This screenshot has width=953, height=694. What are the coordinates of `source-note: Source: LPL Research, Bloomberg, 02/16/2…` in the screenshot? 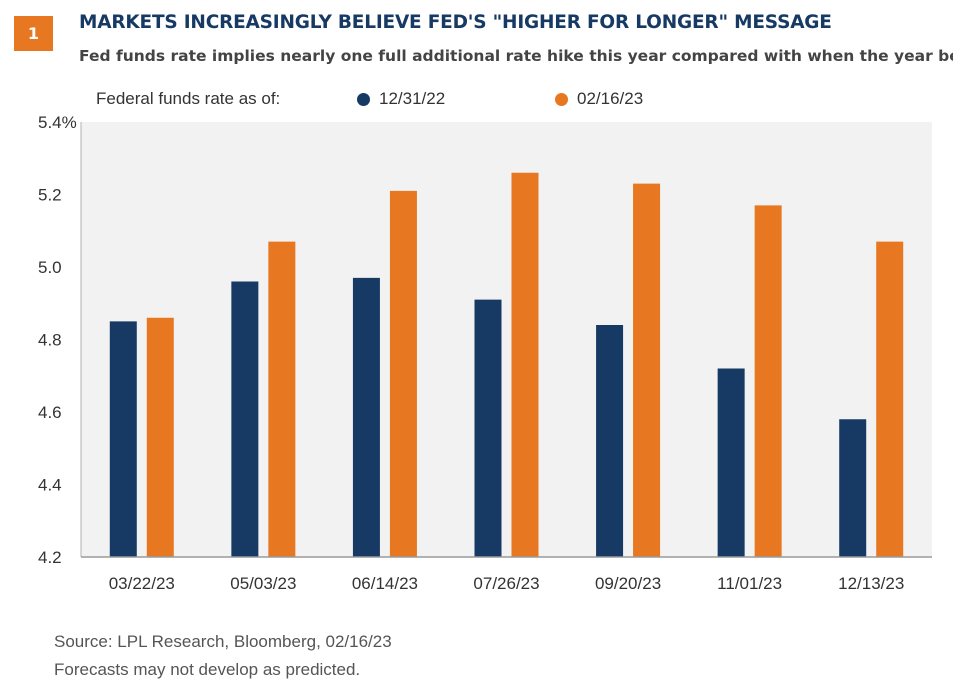 It's located at (223, 641).